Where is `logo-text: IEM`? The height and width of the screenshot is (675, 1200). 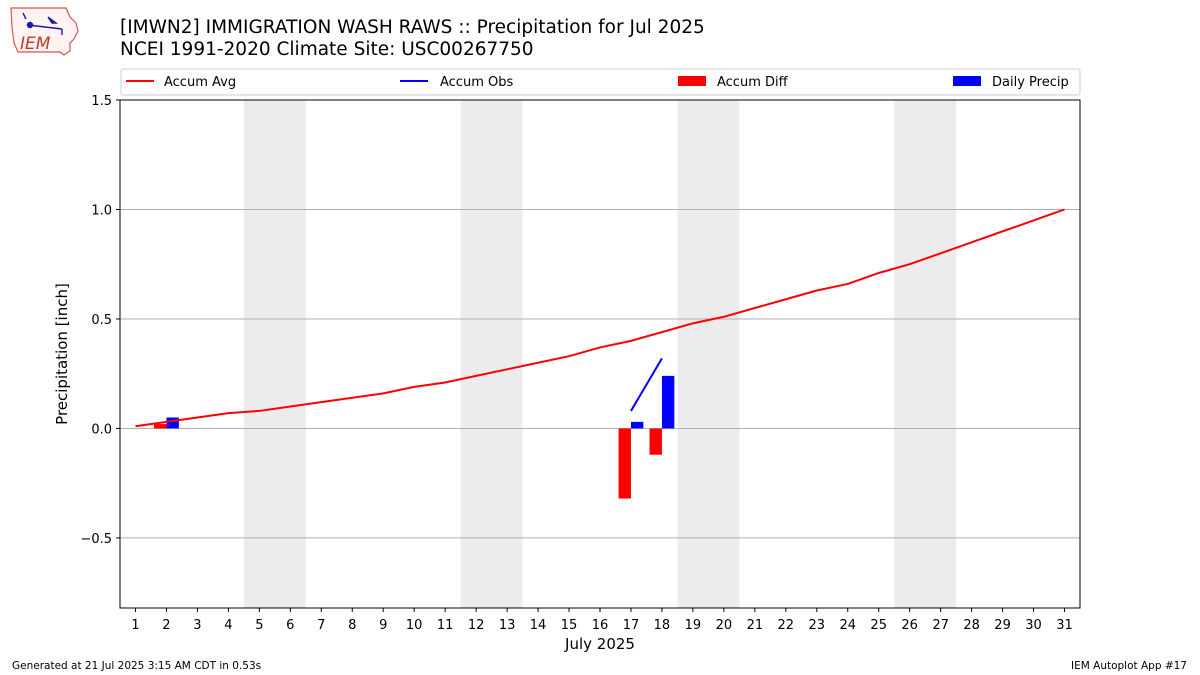
logo-text: IEM is located at coordinates (35, 44).